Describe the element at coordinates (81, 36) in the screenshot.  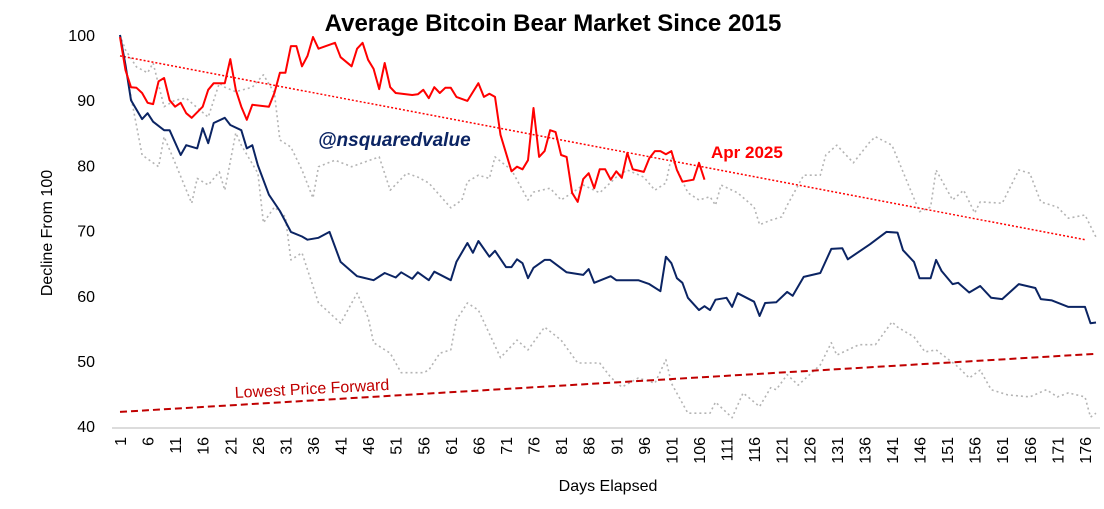
I see `y-tick-label: 100` at that location.